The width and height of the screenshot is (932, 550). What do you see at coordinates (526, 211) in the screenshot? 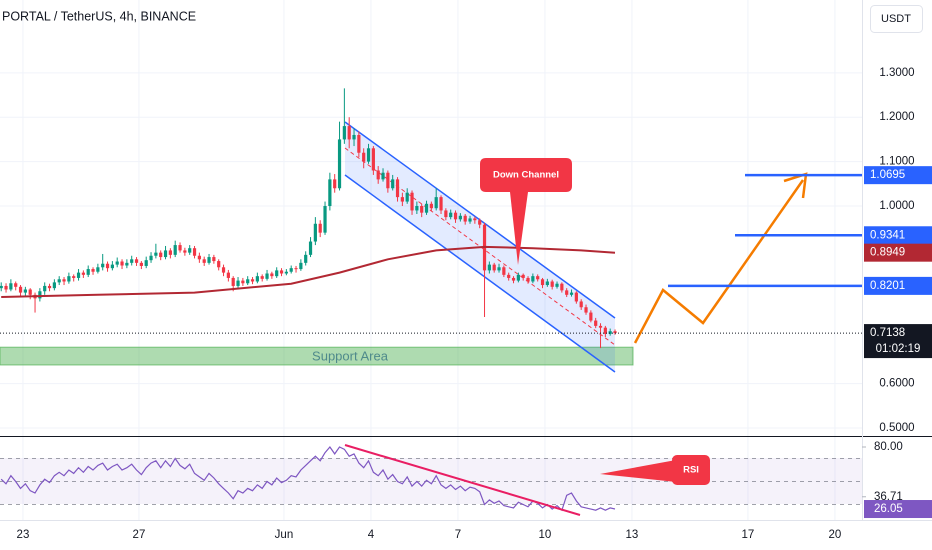
I see `callout-box` at bounding box center [526, 211].